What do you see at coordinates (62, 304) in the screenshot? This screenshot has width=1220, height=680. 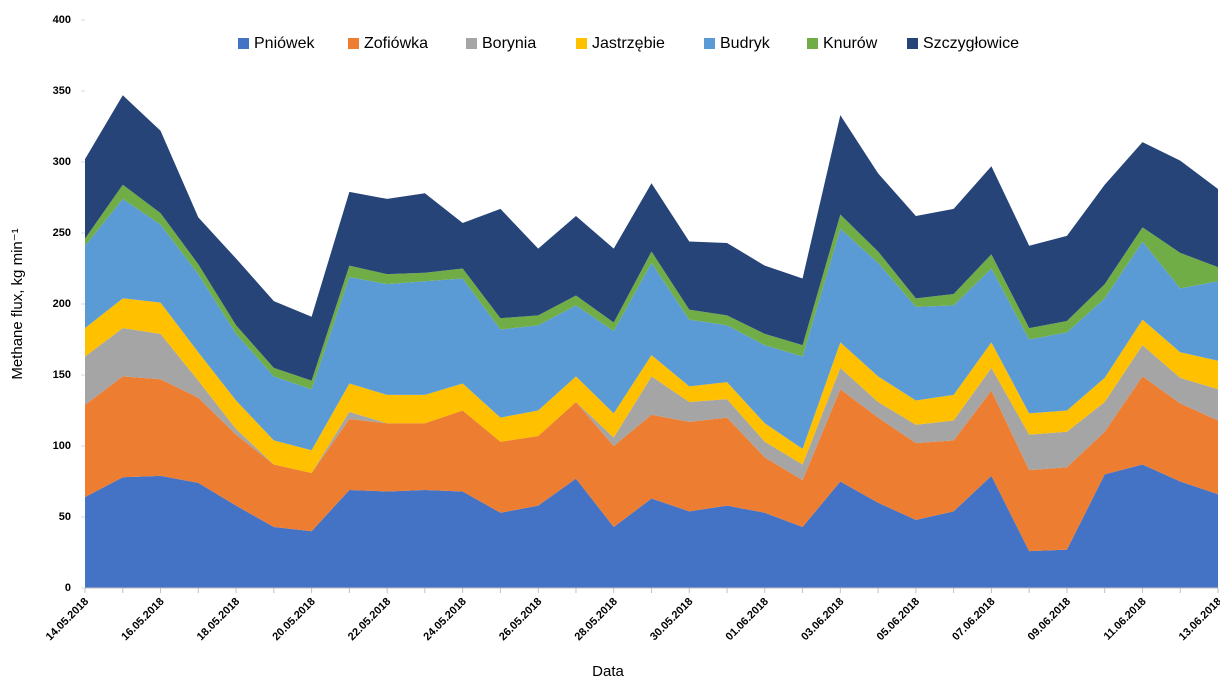 I see `y-tick-label: 200` at bounding box center [62, 304].